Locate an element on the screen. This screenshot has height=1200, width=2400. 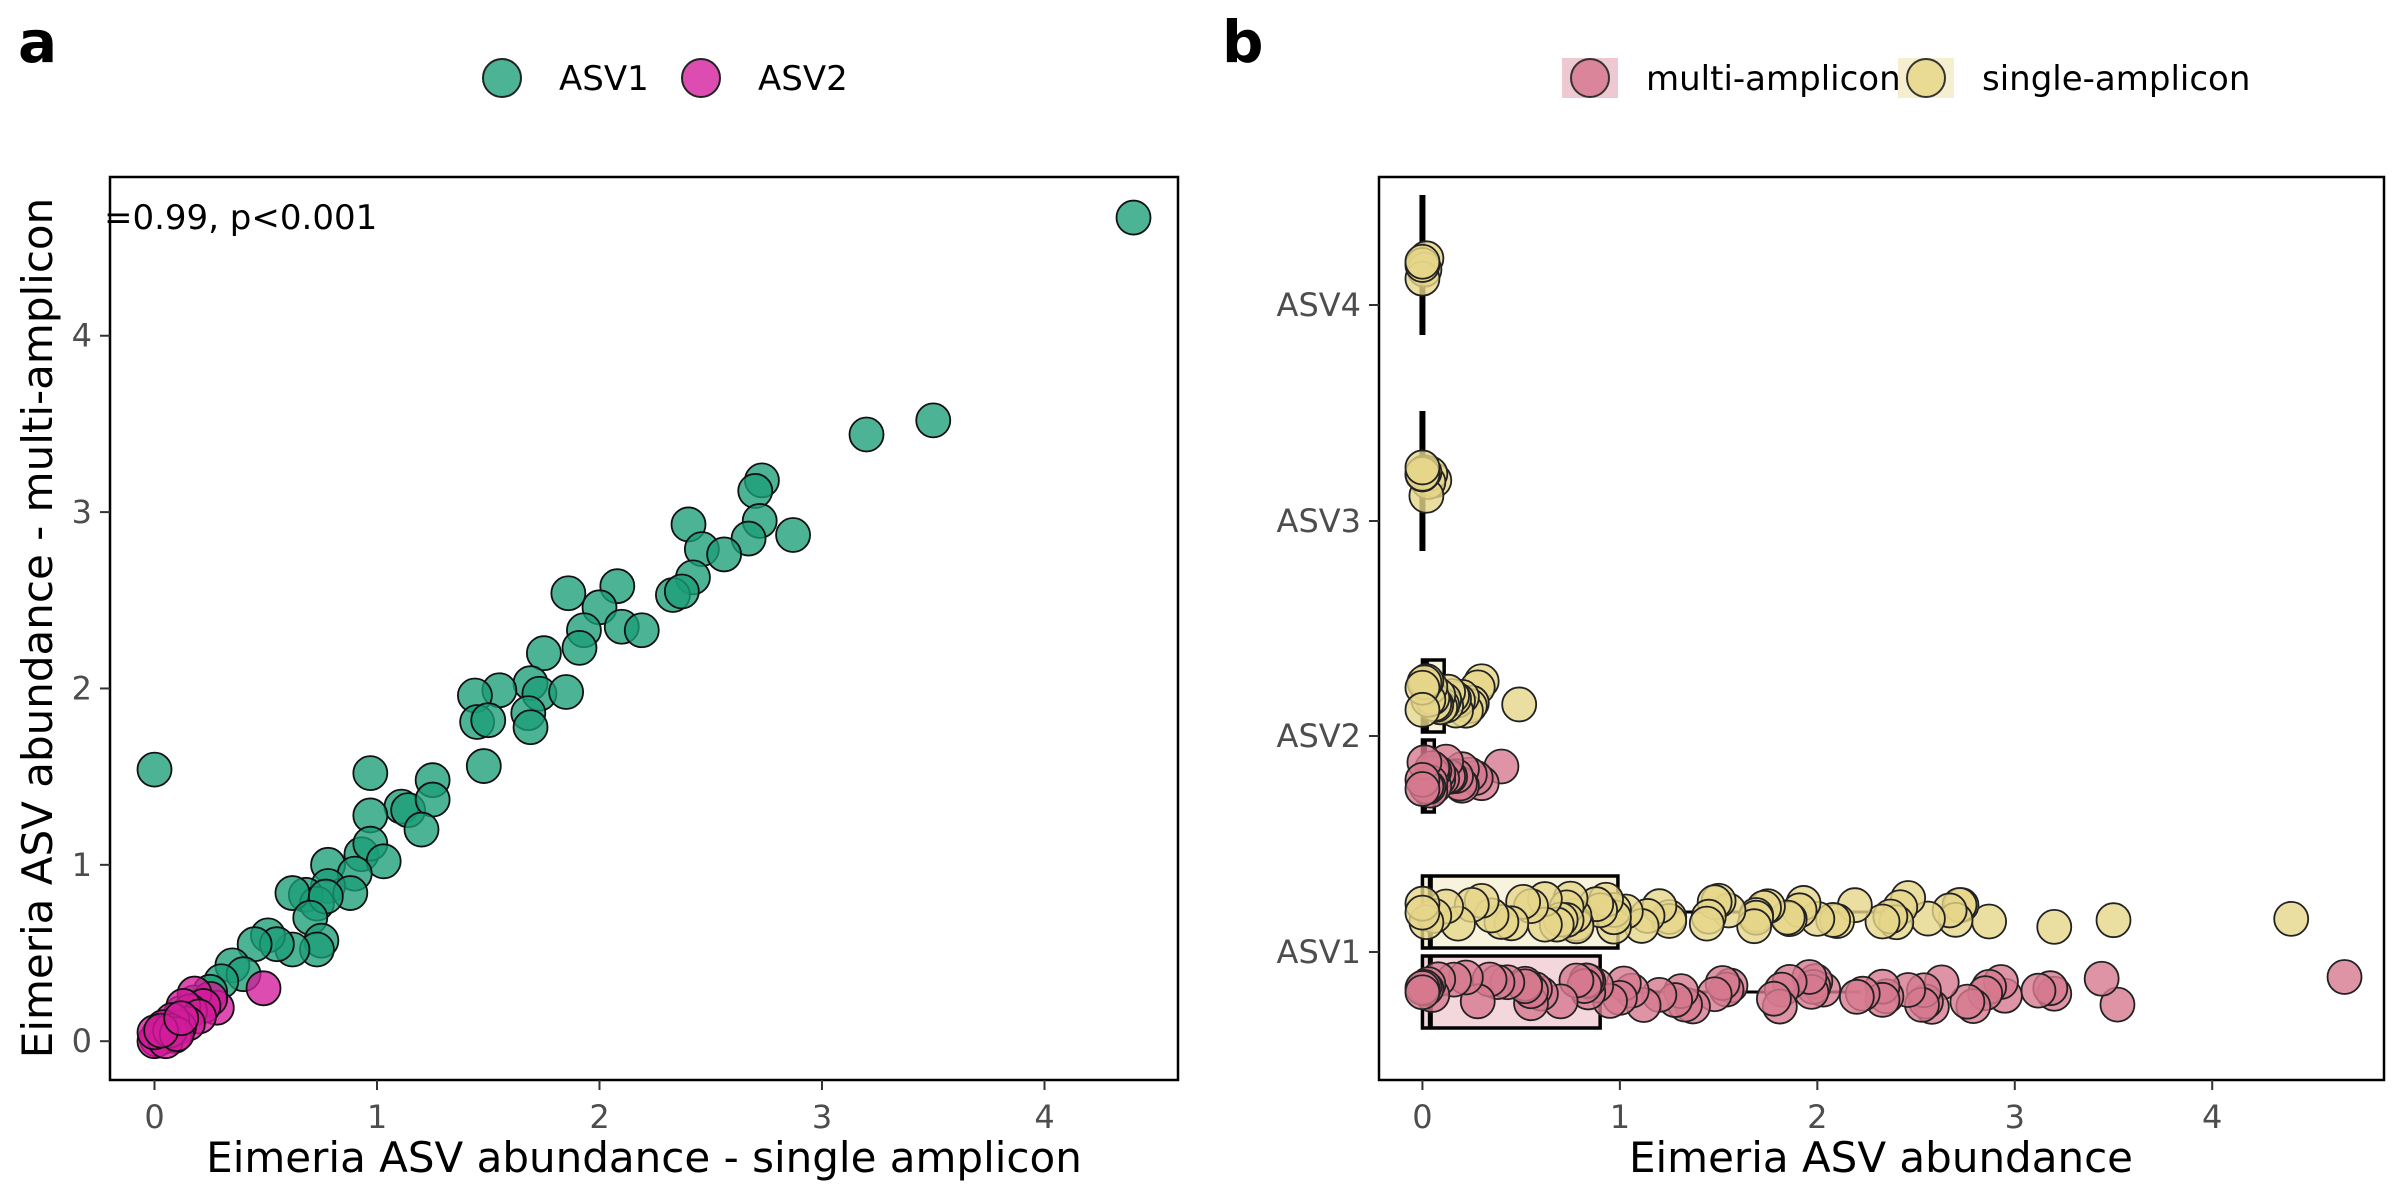
panel-b-x-axis-title: Eimeria ASV abundance is located at coordinates (1881, 1157).